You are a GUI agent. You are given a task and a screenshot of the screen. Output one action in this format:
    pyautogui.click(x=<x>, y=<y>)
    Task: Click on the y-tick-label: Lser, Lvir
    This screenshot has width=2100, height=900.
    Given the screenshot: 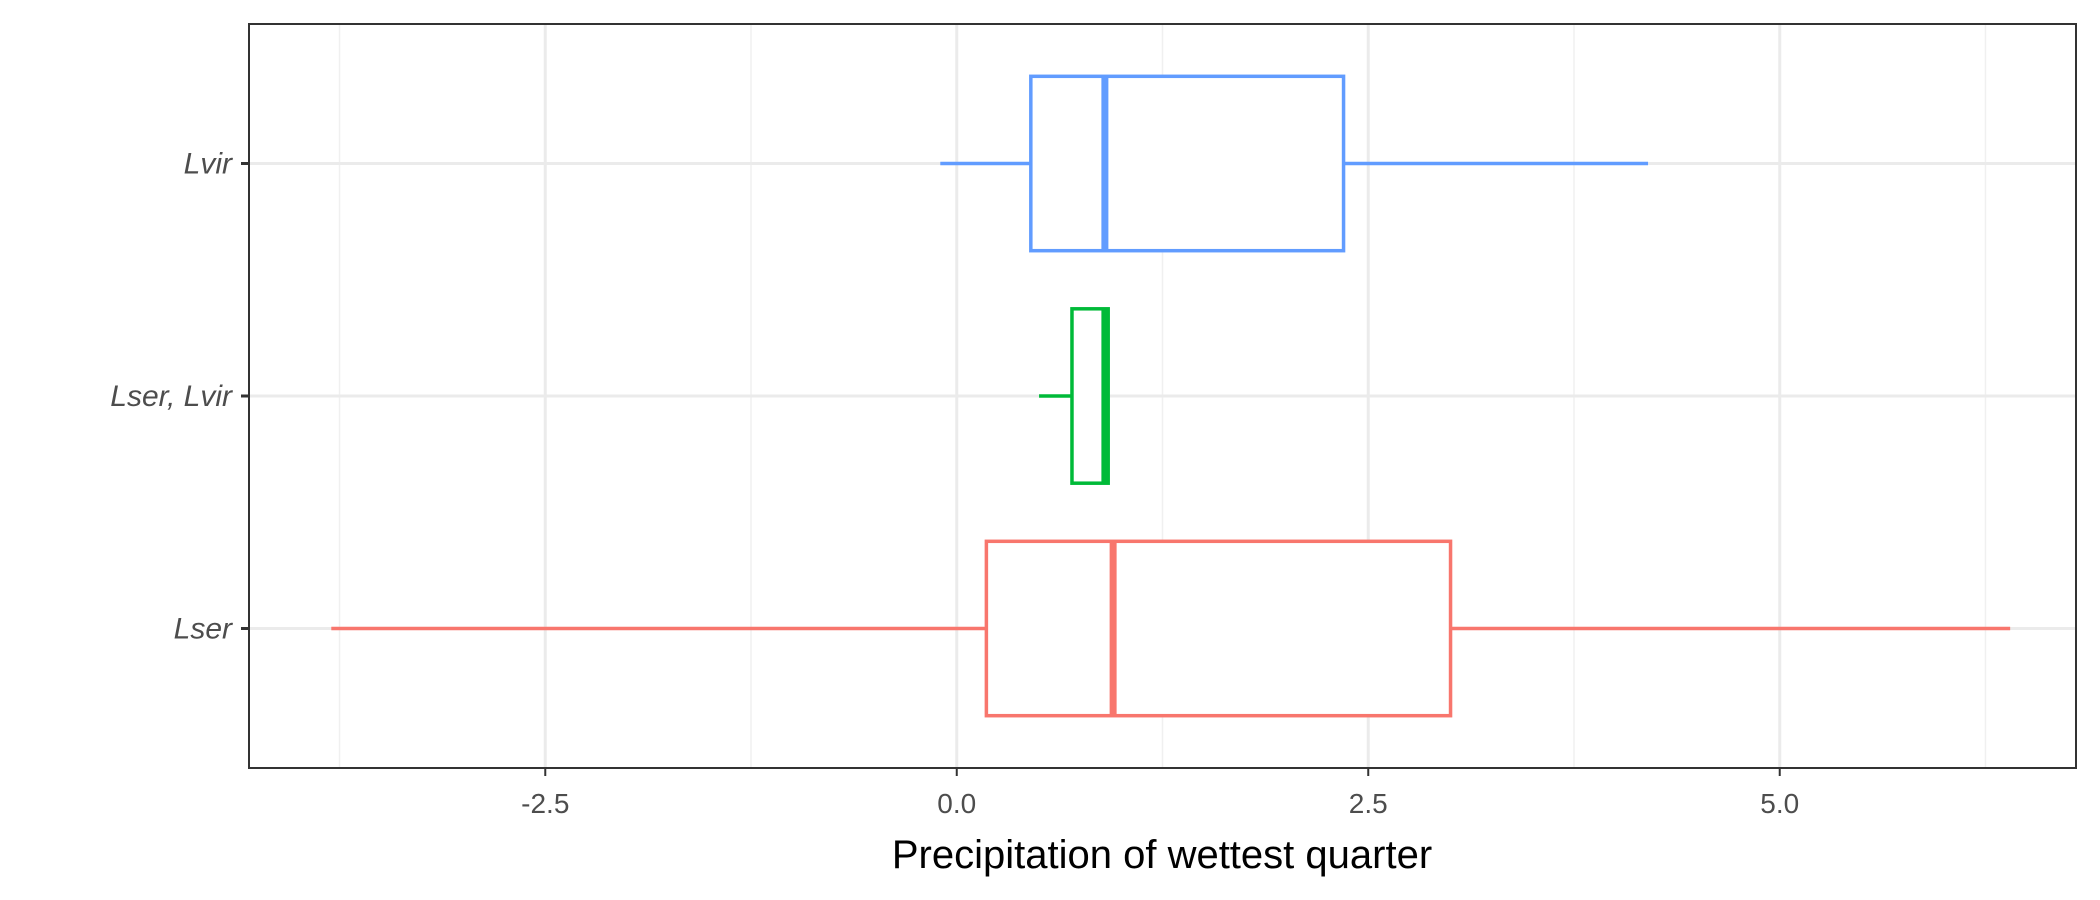 What is the action you would take?
    pyautogui.click(x=171, y=396)
    